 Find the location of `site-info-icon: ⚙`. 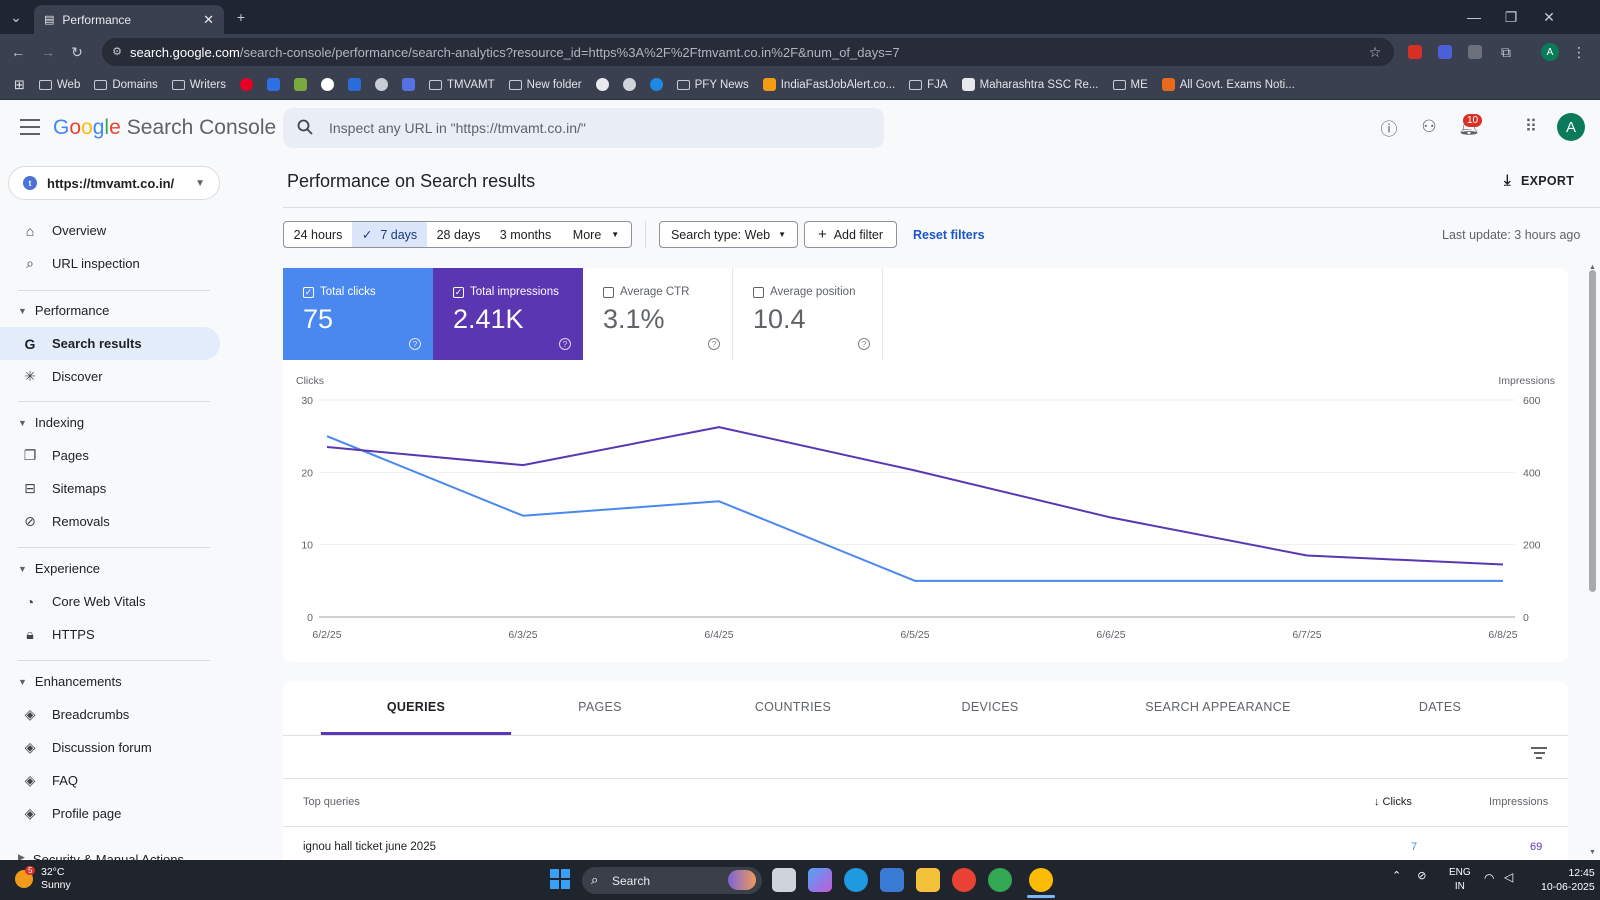

site-info-icon: ⚙ is located at coordinates (117, 51).